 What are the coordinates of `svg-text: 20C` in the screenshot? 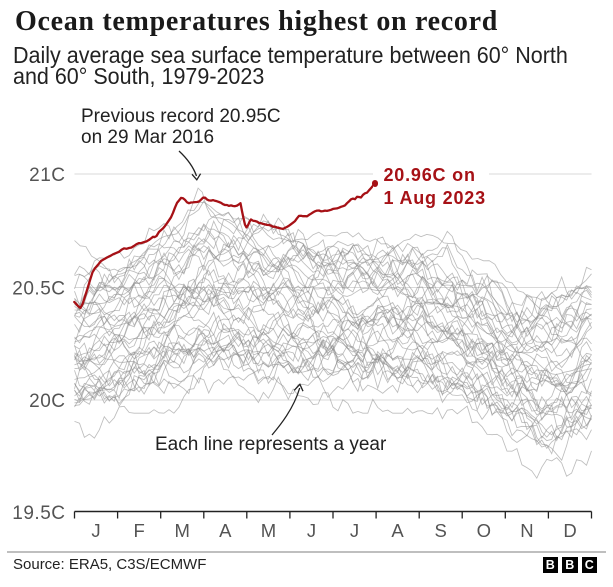 It's located at (47, 401).